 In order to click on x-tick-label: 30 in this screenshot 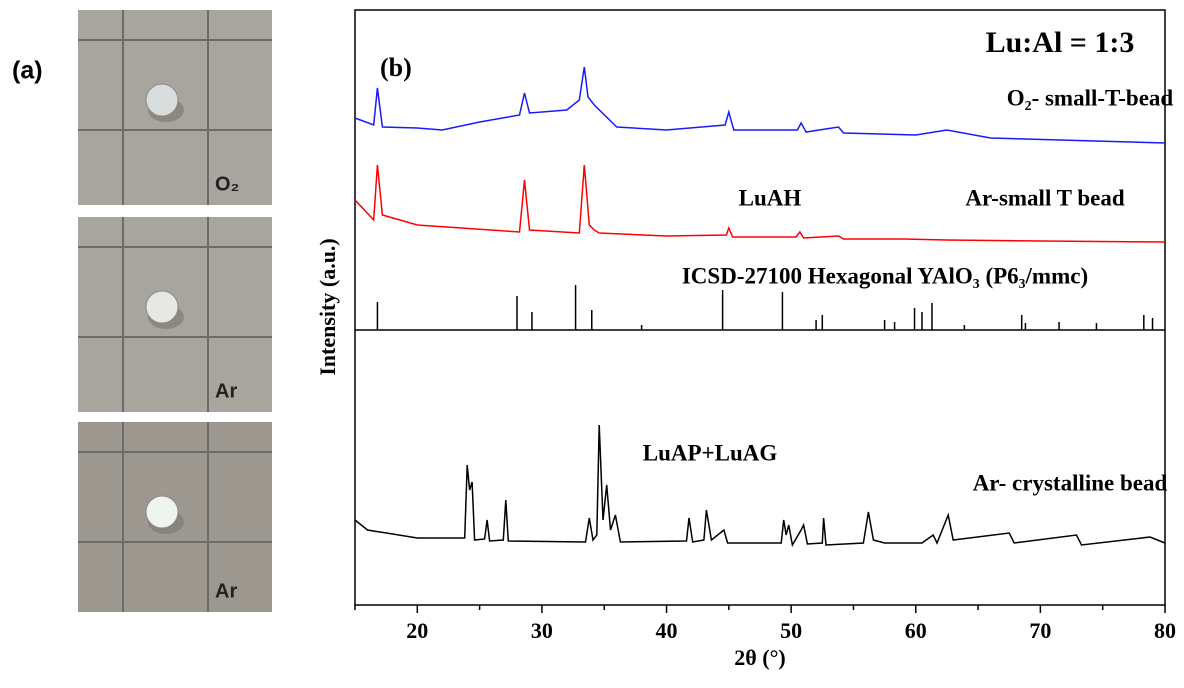, I will do `click(542, 630)`.